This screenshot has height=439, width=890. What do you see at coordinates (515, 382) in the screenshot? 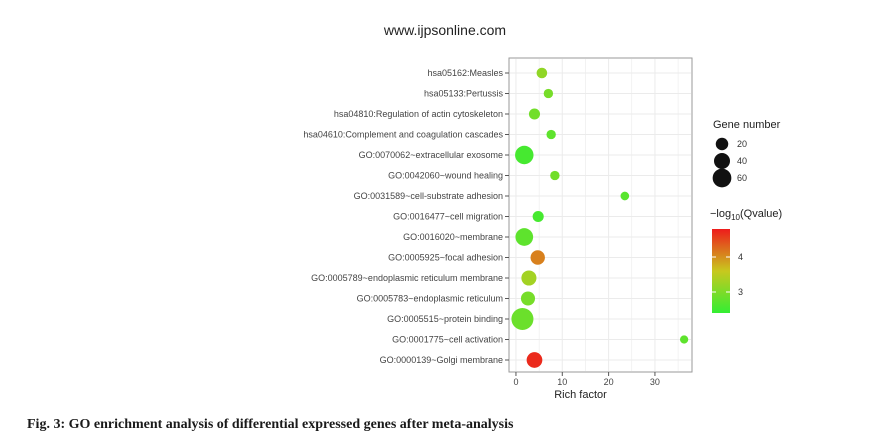
I see `x-tick-label: 0` at bounding box center [515, 382].